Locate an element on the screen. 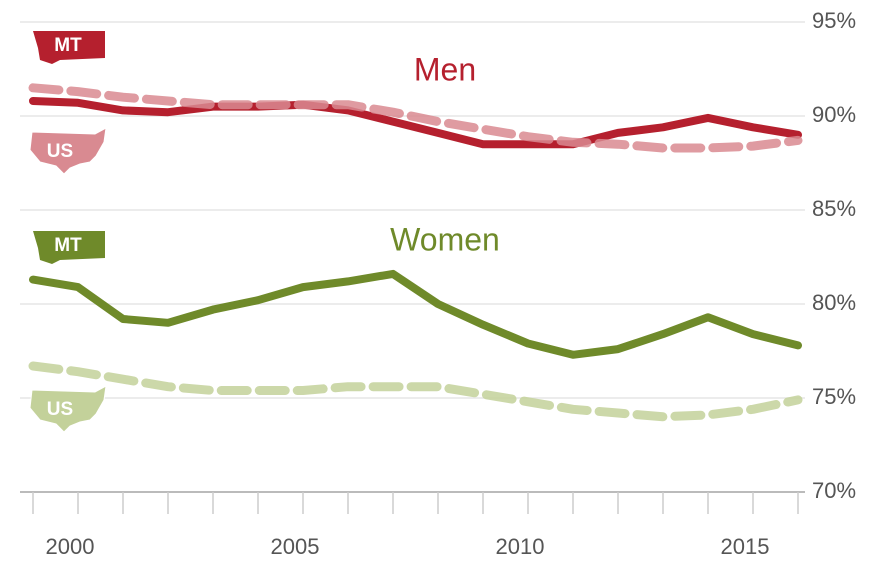 The image size is (888, 563). y-tick-label: 80% is located at coordinates (834, 302).